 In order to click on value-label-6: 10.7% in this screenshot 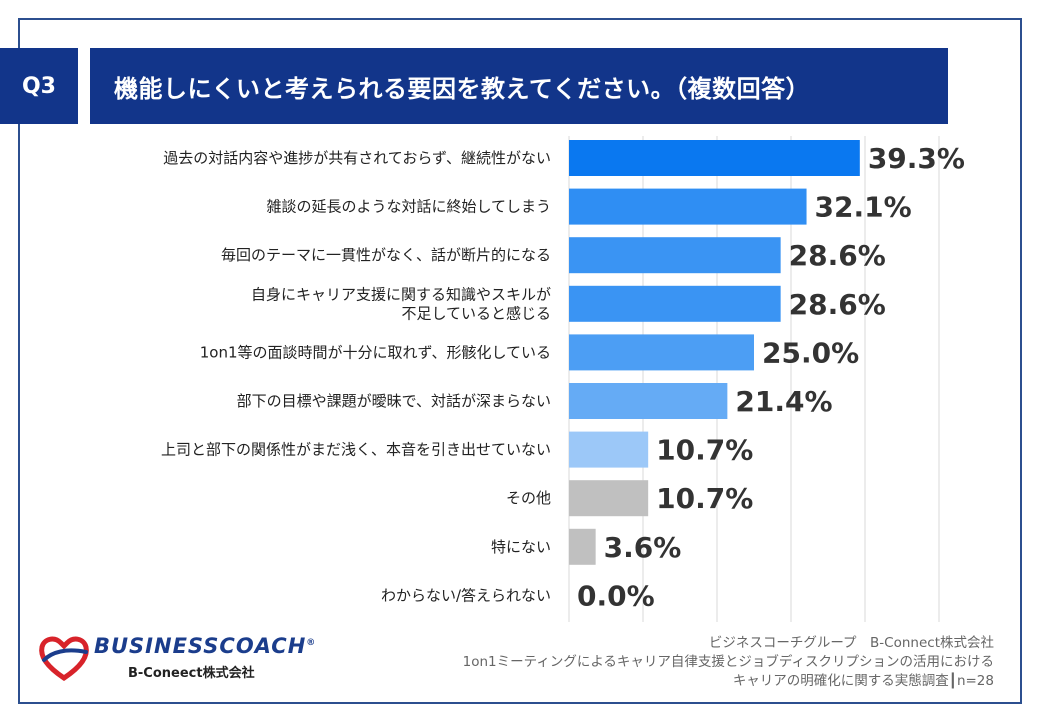, I will do `click(704, 450)`.